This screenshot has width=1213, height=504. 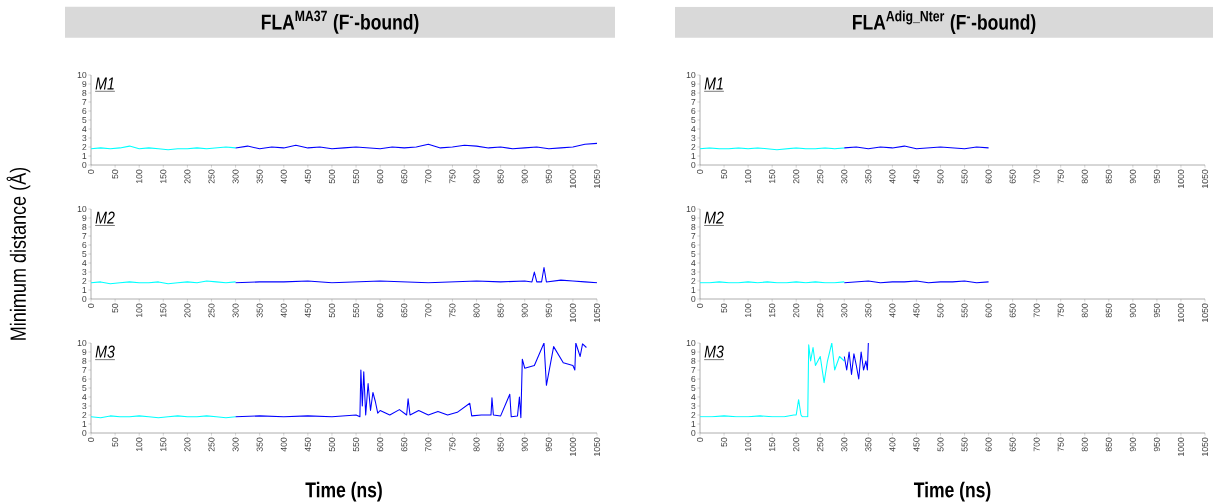 I want to click on x-tick-label: 0, so click(x=91, y=439).